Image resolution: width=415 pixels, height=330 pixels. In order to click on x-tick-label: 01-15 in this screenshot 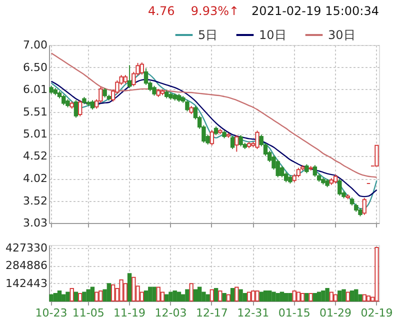, I will do `click(294, 313)`.